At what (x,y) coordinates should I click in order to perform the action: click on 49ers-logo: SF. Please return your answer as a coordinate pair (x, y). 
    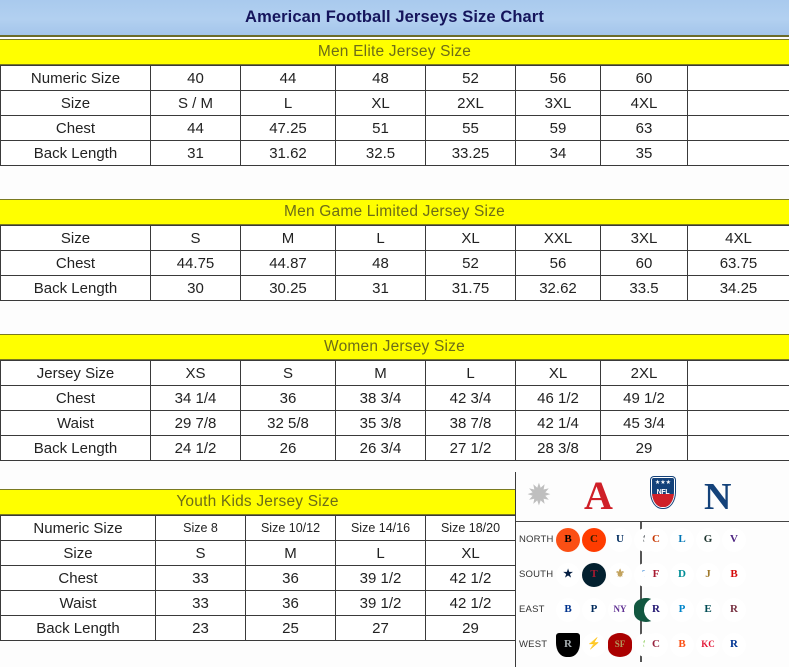
    Looking at the image, I should click on (620, 644).